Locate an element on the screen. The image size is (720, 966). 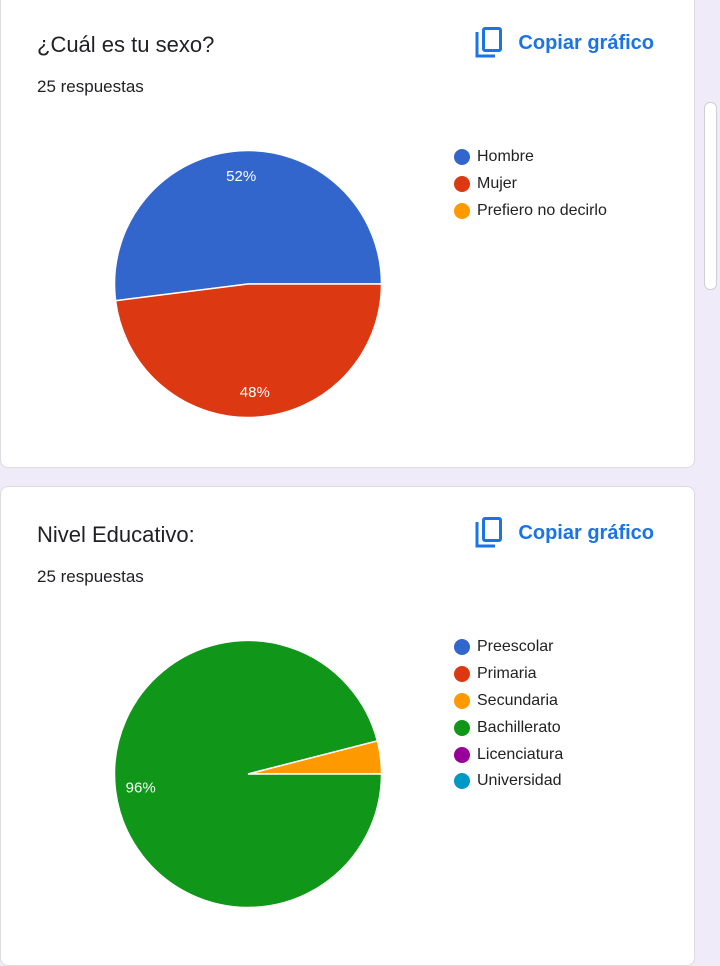
legend-item: Secundaria is located at coordinates (508, 701).